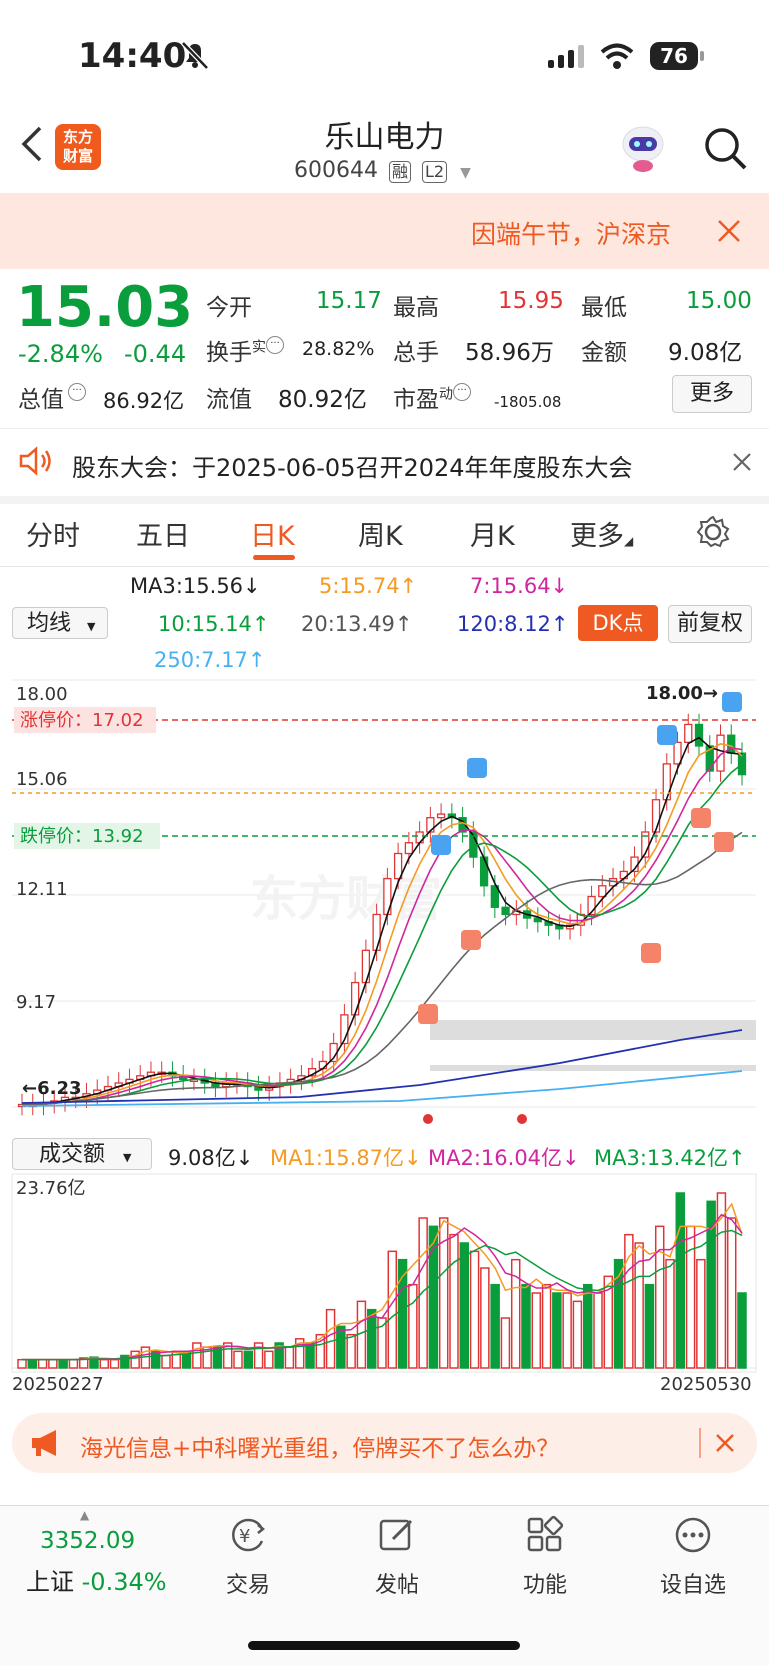 The width and height of the screenshot is (769, 1666). Describe the element at coordinates (229, 308) in the screenshot. I see `open-label: 今开` at that location.